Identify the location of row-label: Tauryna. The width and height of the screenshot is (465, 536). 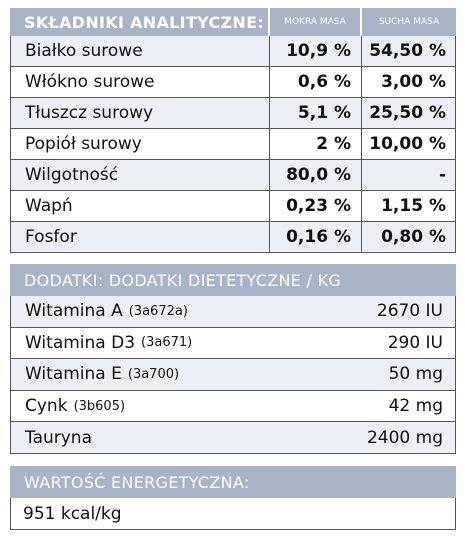
(58, 437).